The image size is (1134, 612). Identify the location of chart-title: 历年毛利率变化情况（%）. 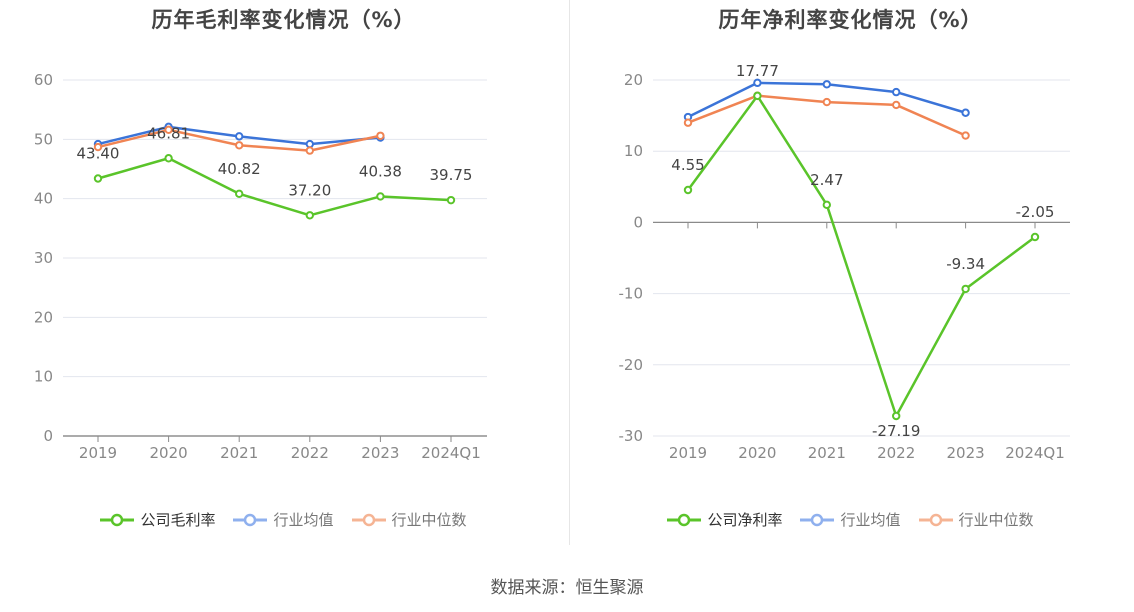
(283, 20).